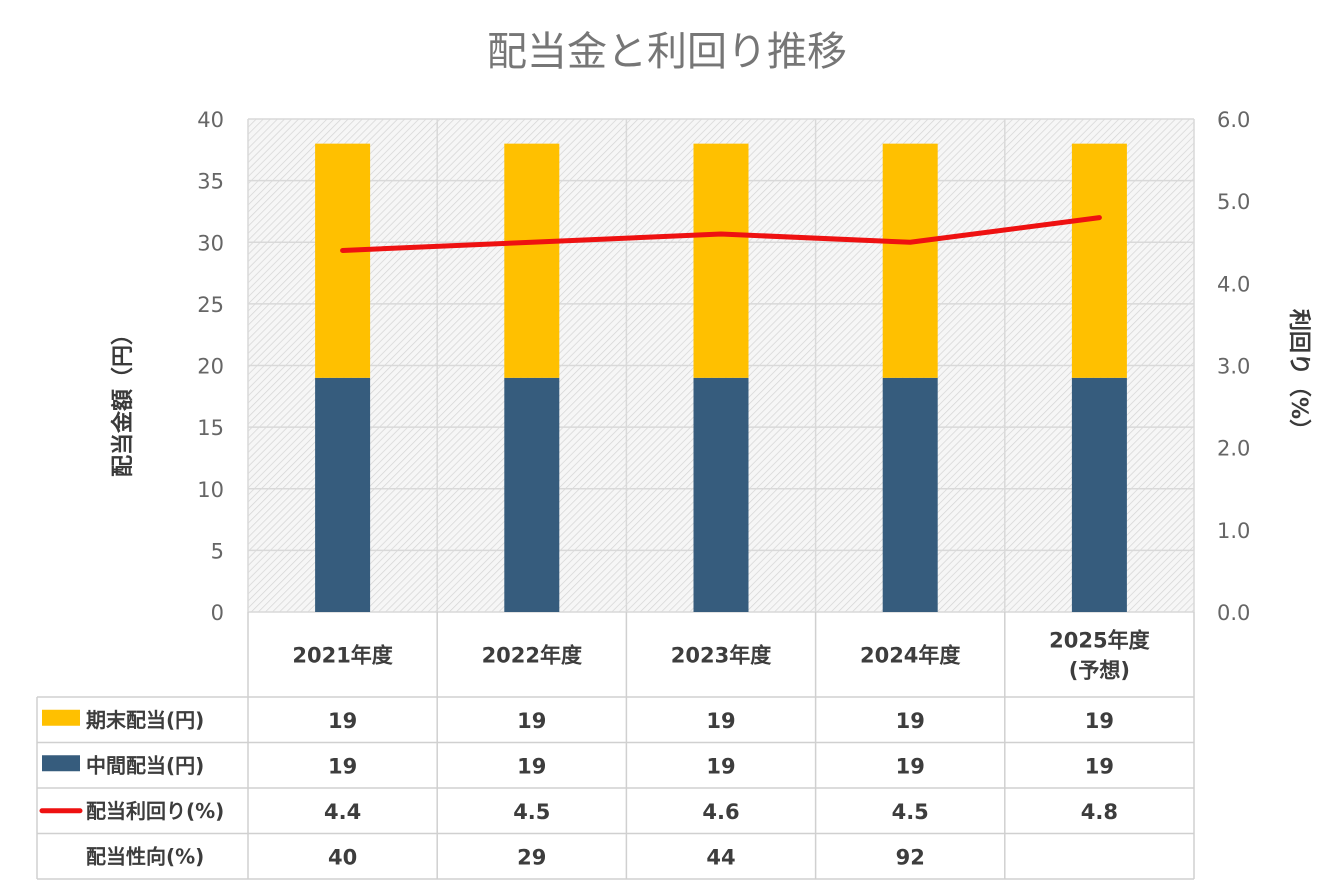  What do you see at coordinates (155, 811) in the screenshot?
I see `row-label: 配当利回り(%)` at bounding box center [155, 811].